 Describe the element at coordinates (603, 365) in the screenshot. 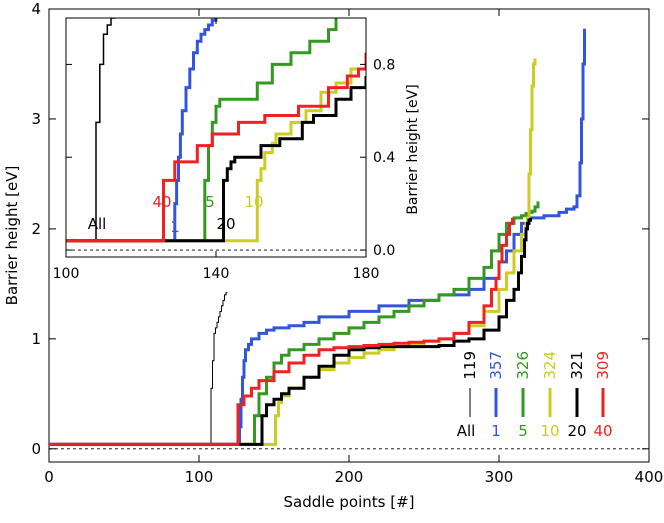

I see `legend-count-40: 309` at that location.